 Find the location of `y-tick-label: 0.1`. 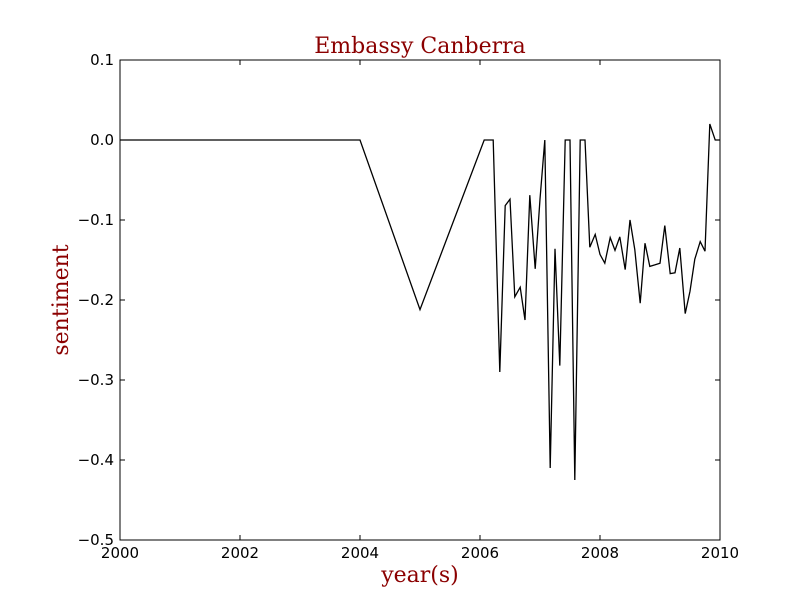

y-tick-label: 0.1 is located at coordinates (102, 60).